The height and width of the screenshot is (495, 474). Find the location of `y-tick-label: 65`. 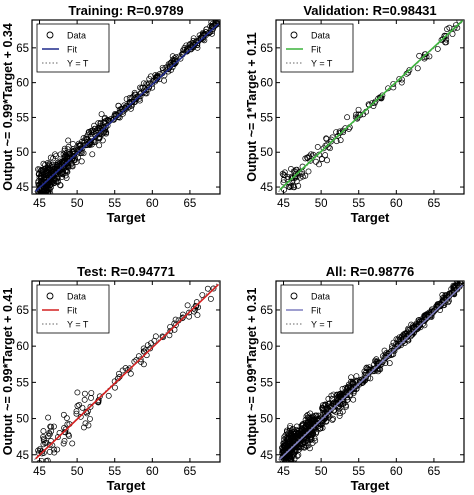

y-tick-label: 65 is located at coordinates (22, 311).